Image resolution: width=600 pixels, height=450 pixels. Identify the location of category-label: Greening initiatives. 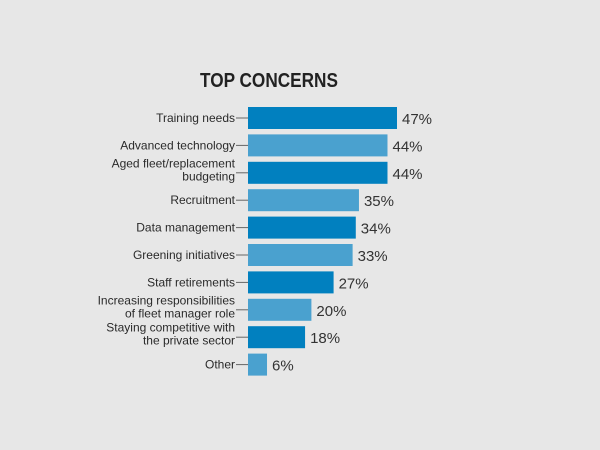
(184, 255).